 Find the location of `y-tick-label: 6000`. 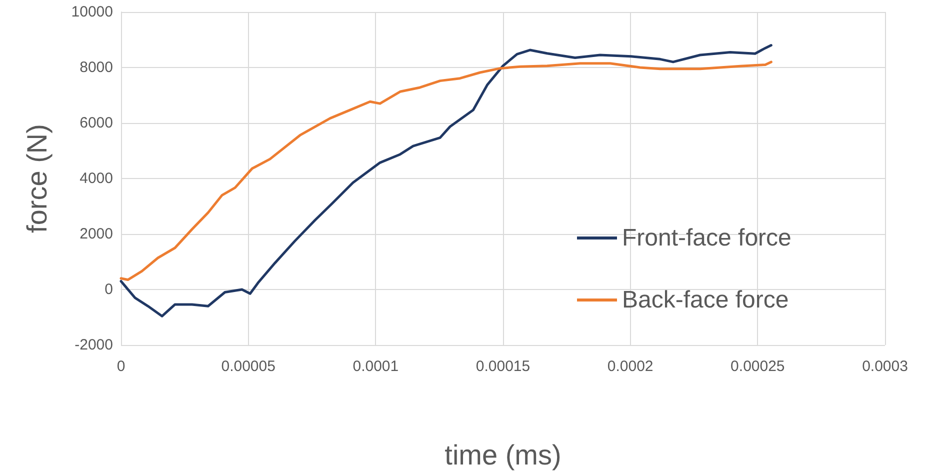

y-tick-label: 6000 is located at coordinates (96, 123).